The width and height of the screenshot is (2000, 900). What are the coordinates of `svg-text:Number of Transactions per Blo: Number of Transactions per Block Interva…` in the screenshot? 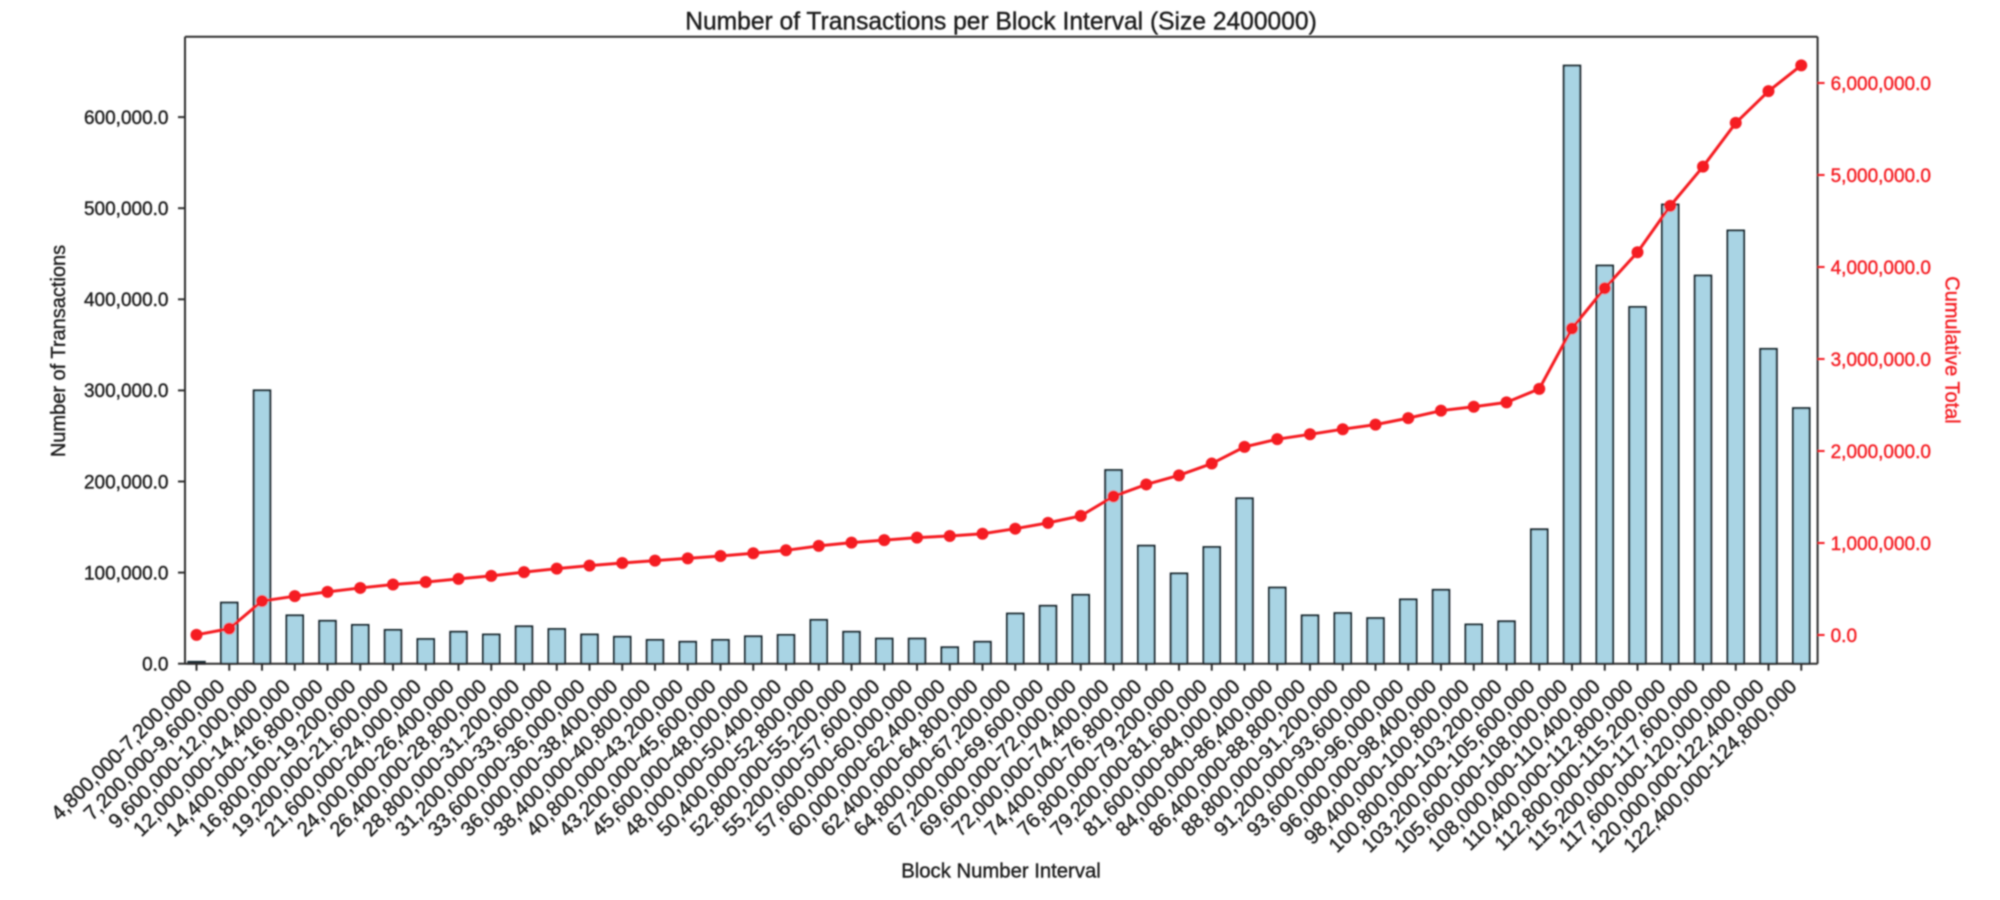 It's located at (1001, 22).